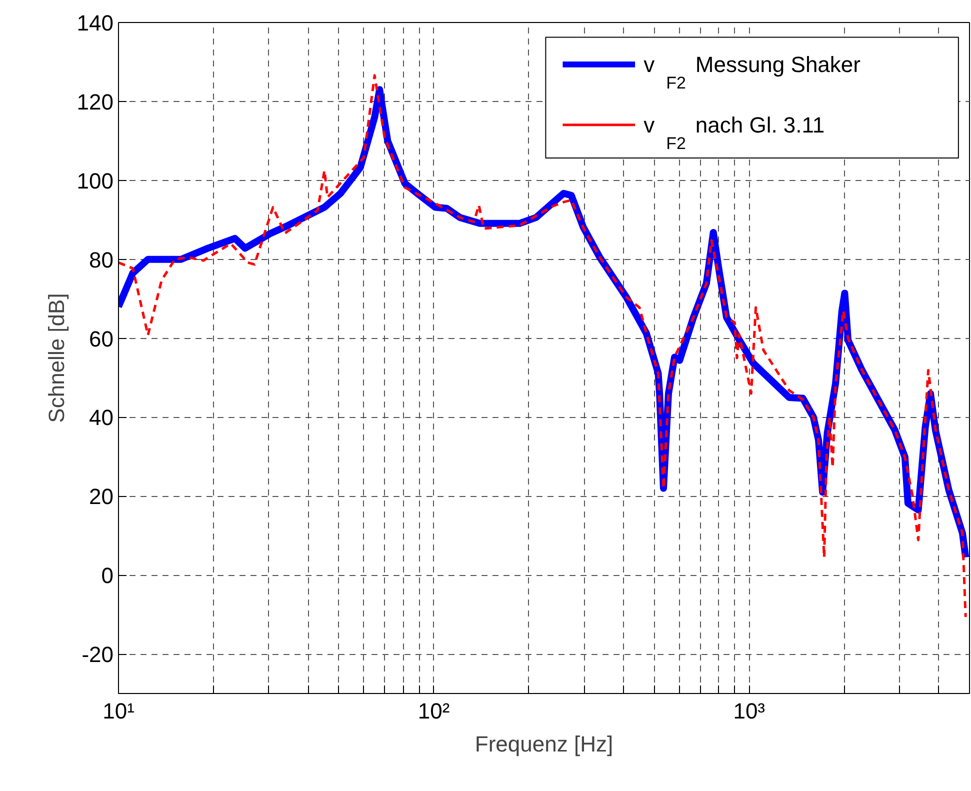 This screenshot has height=791, width=971. Describe the element at coordinates (101, 497) in the screenshot. I see `y-tick-label: 20` at that location.